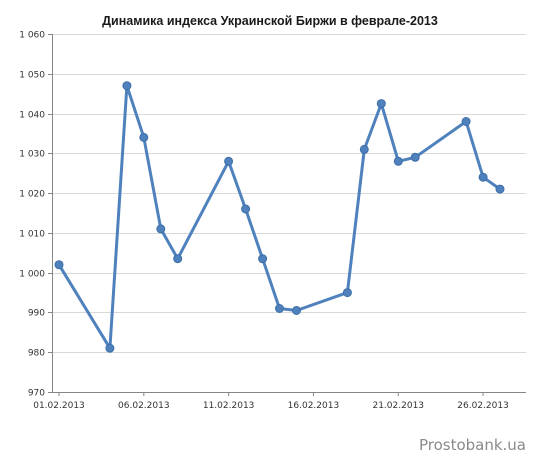 Image resolution: width=544 pixels, height=465 pixels. I want to click on x-tick-label: 01.02.2013, so click(59, 406).